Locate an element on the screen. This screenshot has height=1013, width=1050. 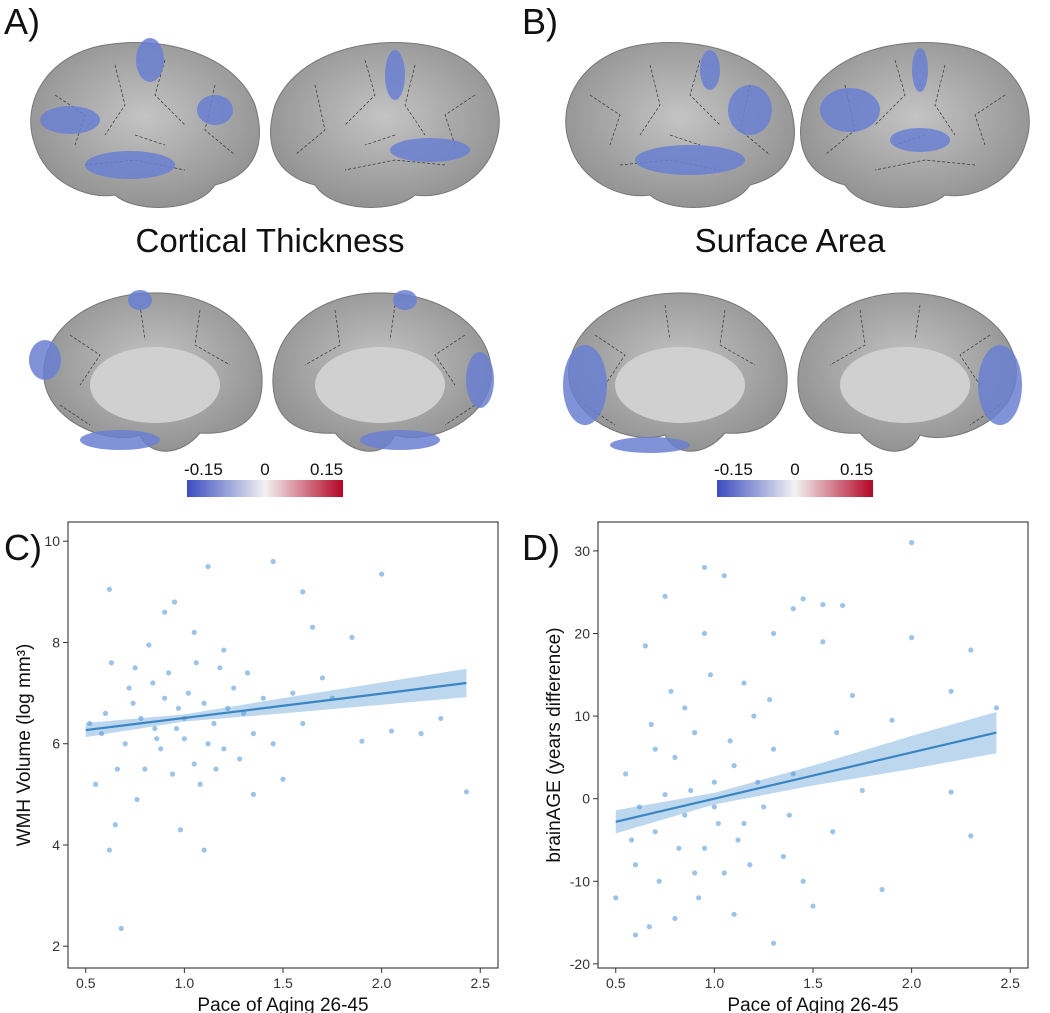
panel-label: A) is located at coordinates (22, 21).